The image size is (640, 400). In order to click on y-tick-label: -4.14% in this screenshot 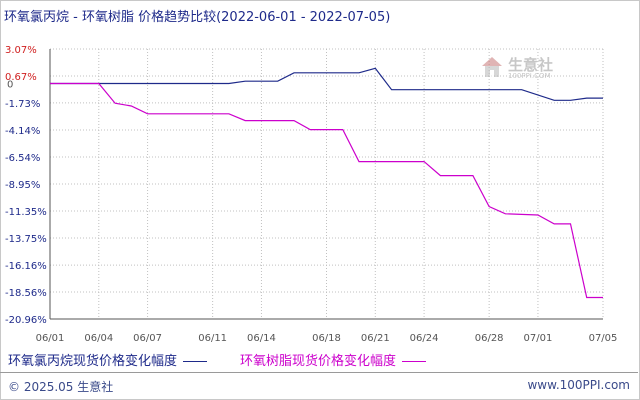, I will do `click(22, 131)`.